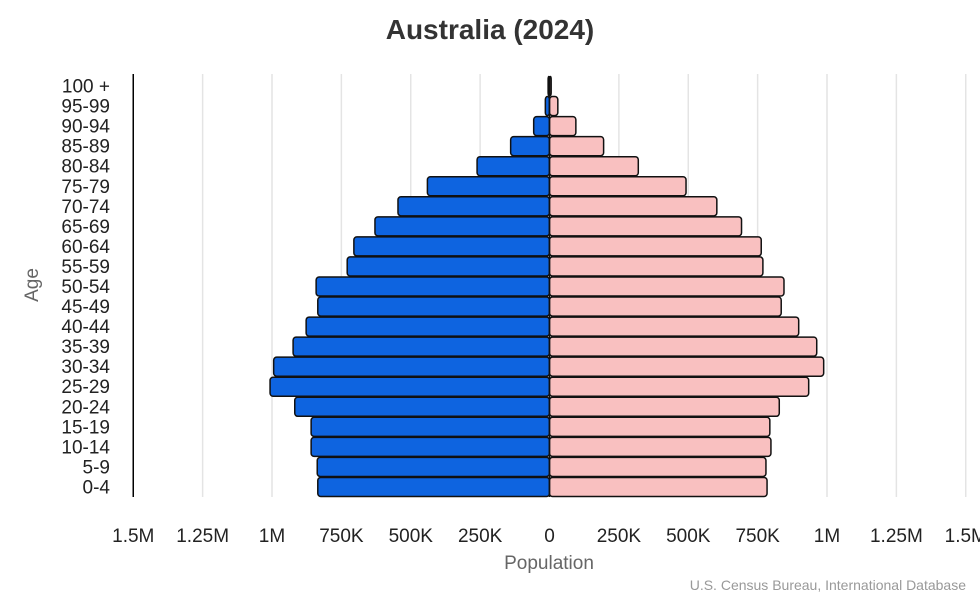  I want to click on x-axis-label: Population, so click(549, 563).